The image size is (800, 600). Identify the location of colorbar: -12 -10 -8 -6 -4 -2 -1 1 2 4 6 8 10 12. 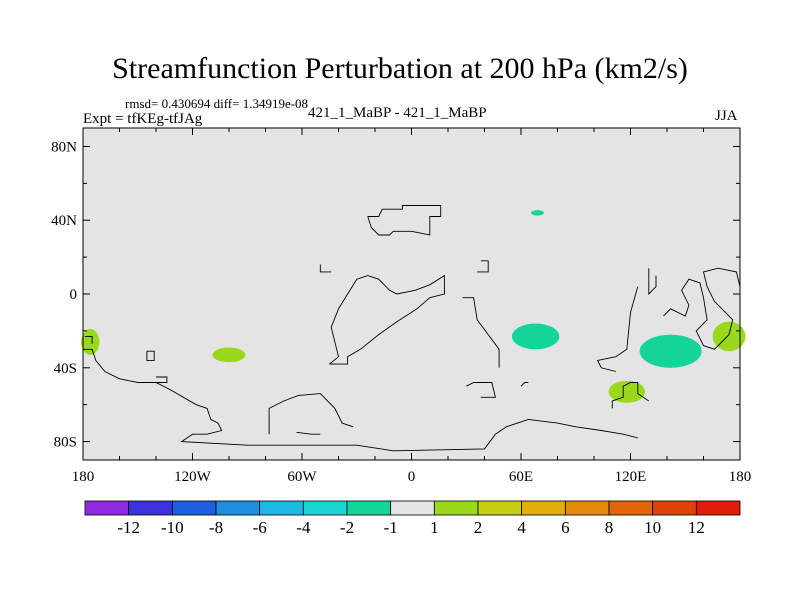
(412, 518).